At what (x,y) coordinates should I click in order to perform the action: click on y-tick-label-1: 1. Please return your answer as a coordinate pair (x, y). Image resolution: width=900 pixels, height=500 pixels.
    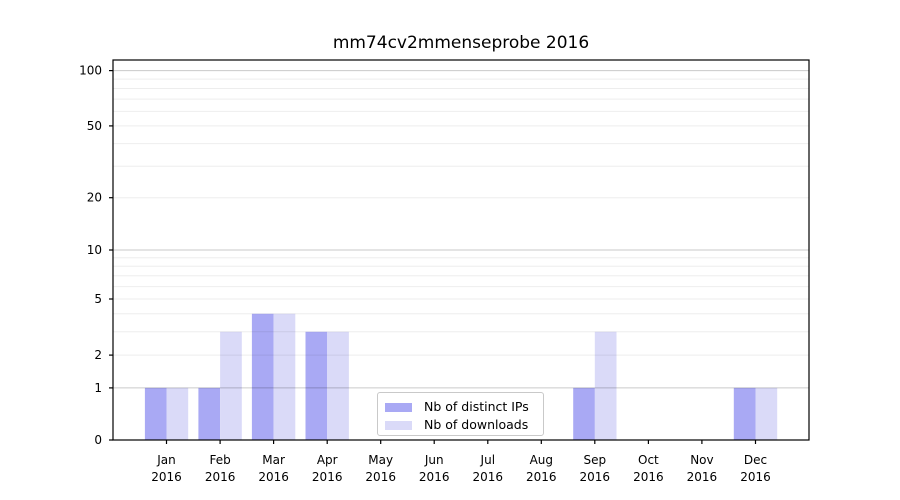
    Looking at the image, I should click on (98, 388).